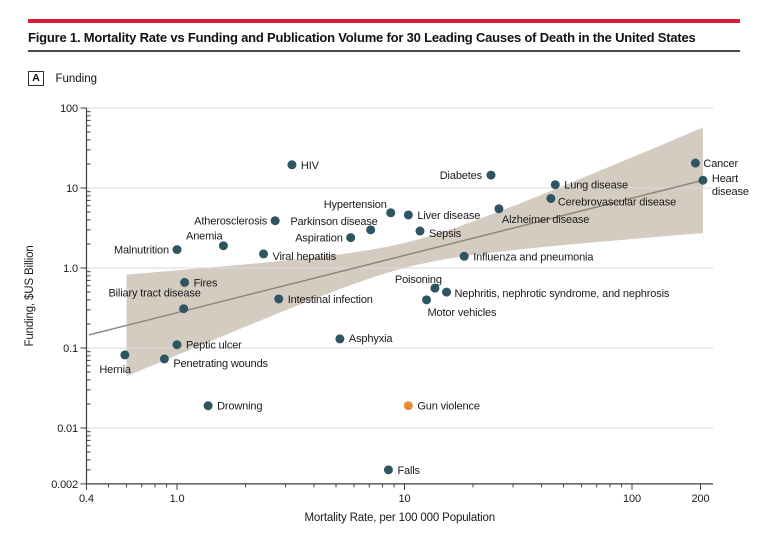 The image size is (770, 542). Describe the element at coordinates (448, 407) in the screenshot. I see `point-label: Gun violence` at that location.